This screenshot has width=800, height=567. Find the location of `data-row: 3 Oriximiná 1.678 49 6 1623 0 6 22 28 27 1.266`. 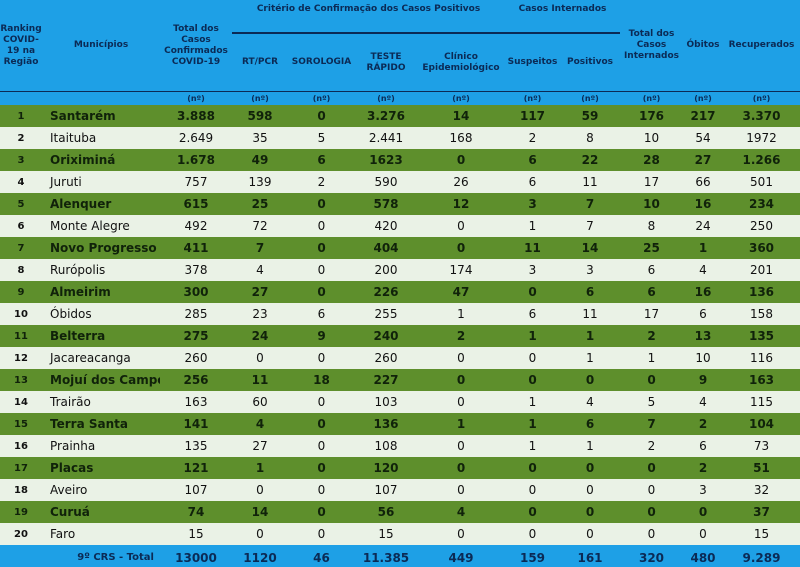

data-row: 3 Oriximiná 1.678 49 6 1623 0 6 22 28 27 1.266 is located at coordinates (400, 160).